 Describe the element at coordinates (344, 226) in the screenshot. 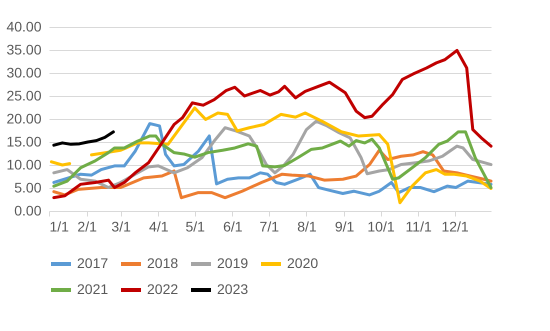

I see `x-tick-label: 9/1` at that location.